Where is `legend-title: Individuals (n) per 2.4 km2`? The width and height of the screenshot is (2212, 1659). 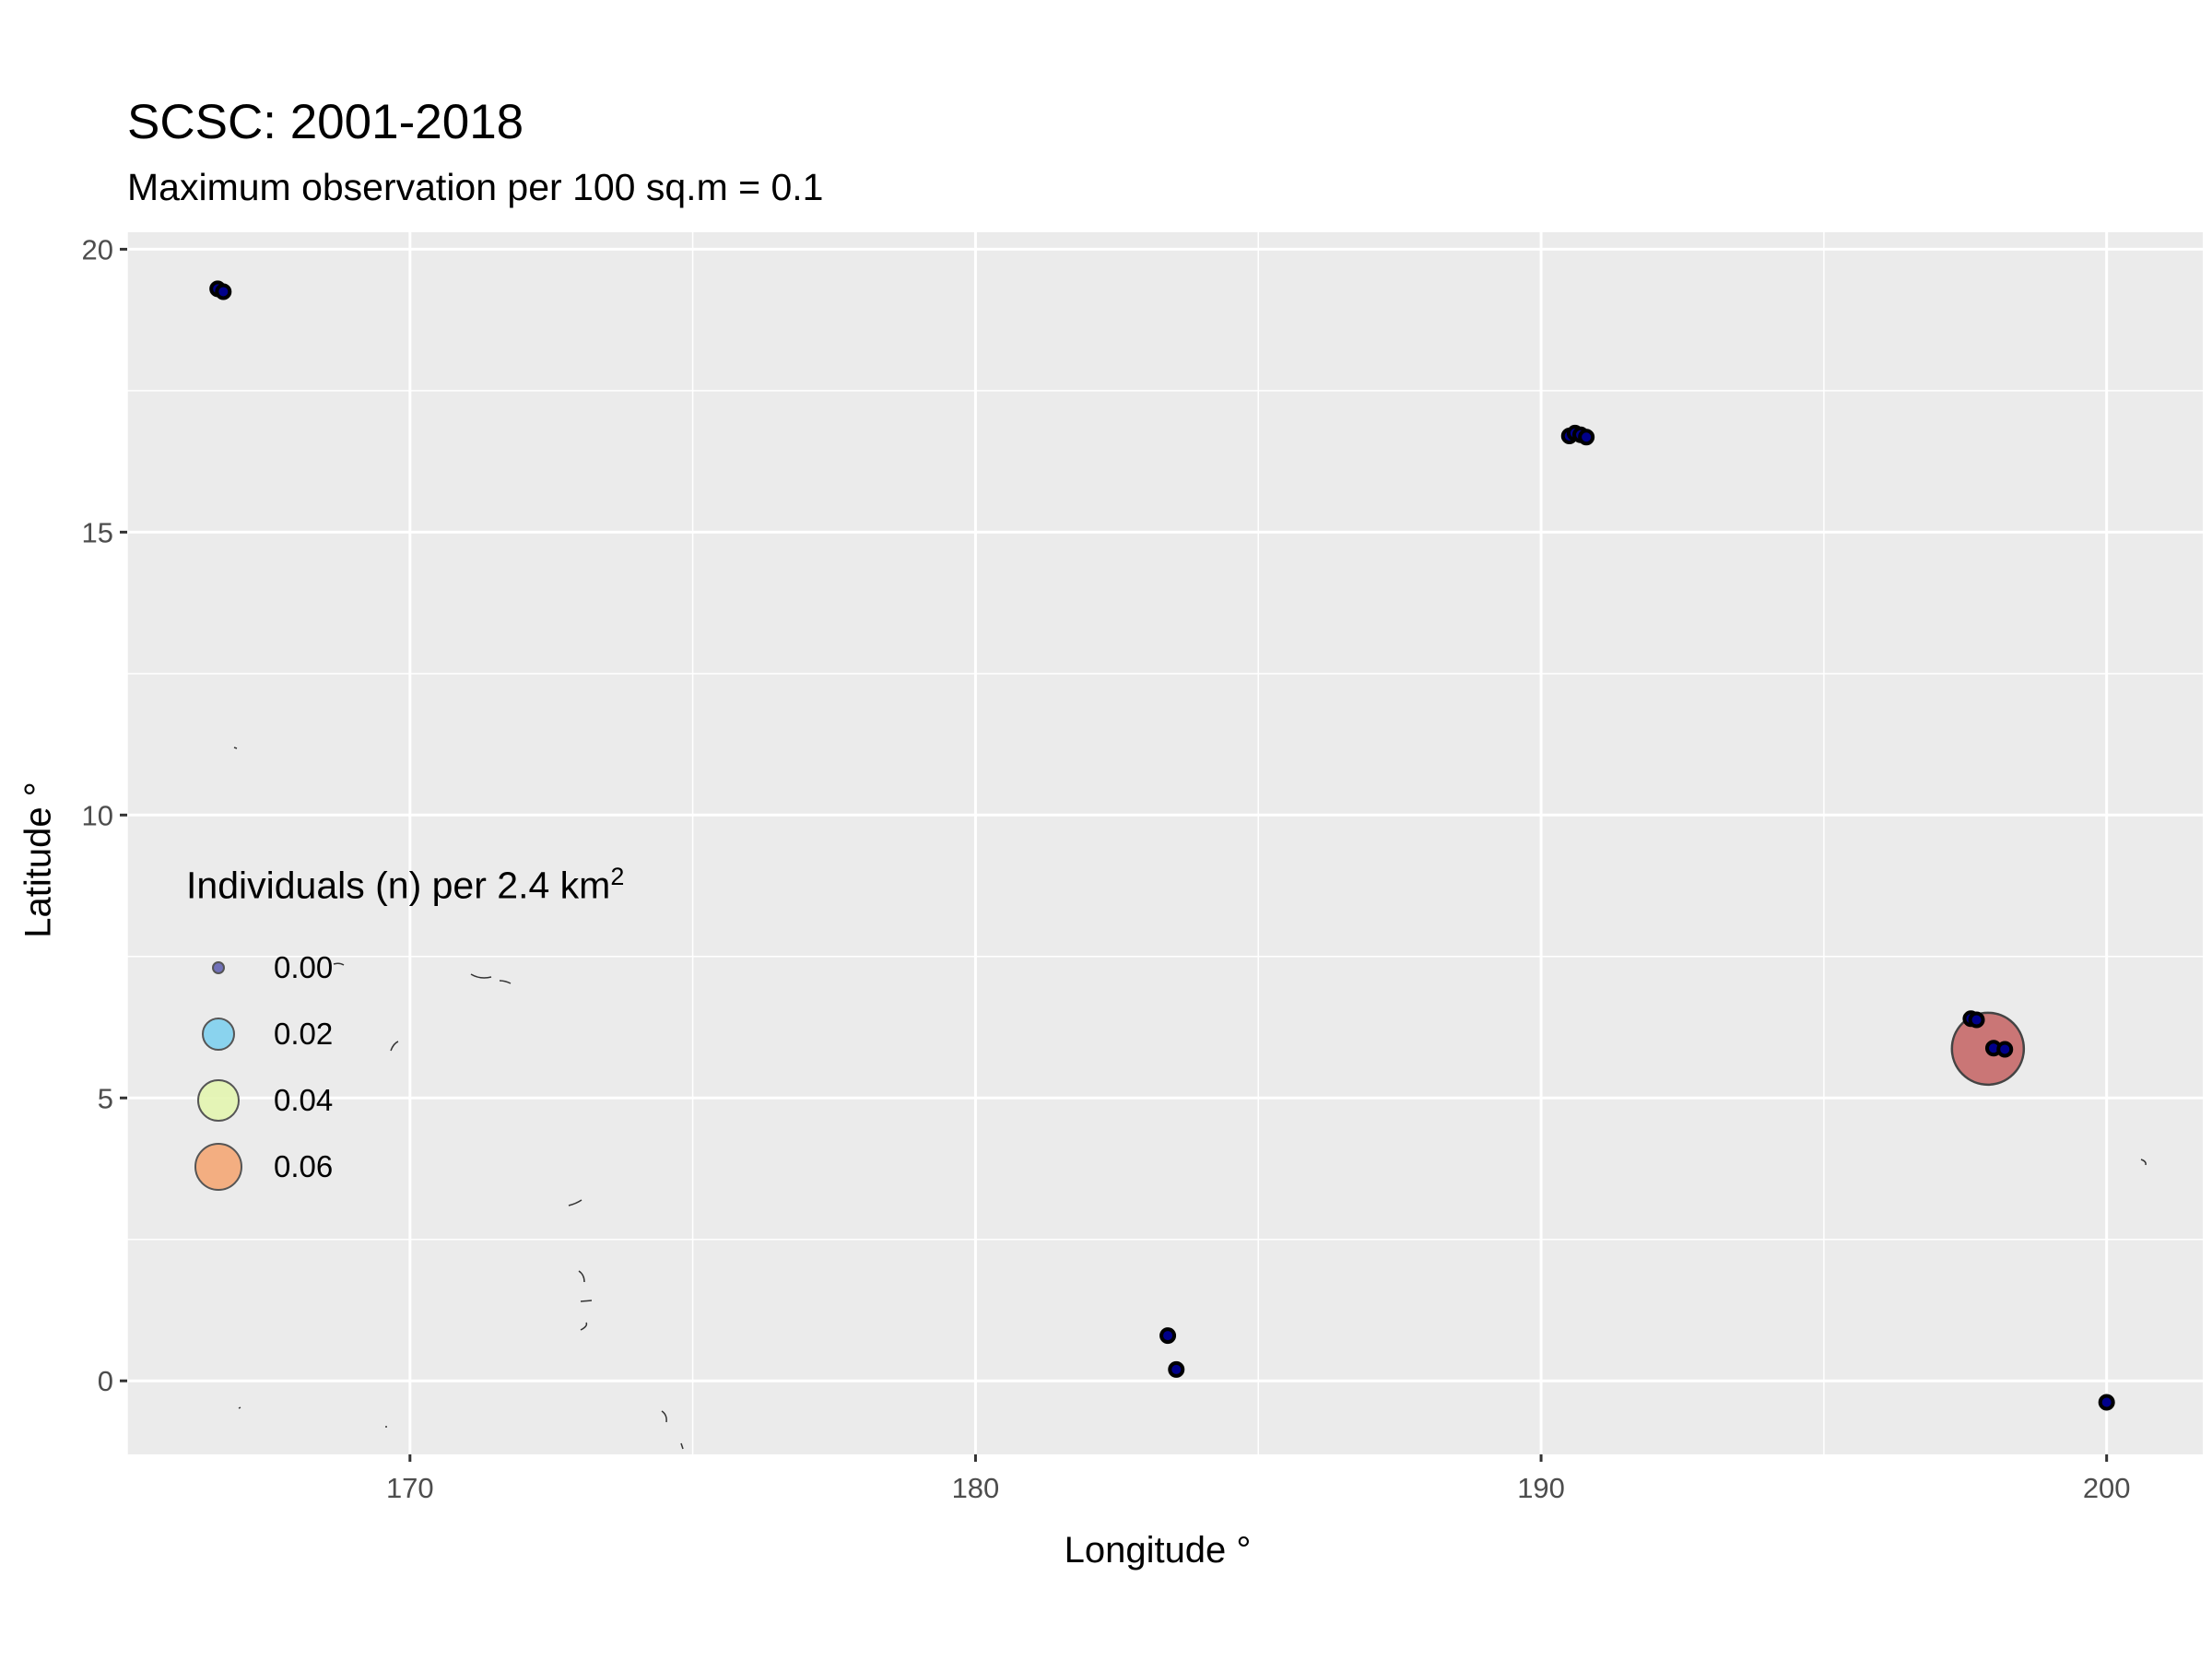
legend-title: Individuals (n) per 2.4 km2 is located at coordinates (405, 885).